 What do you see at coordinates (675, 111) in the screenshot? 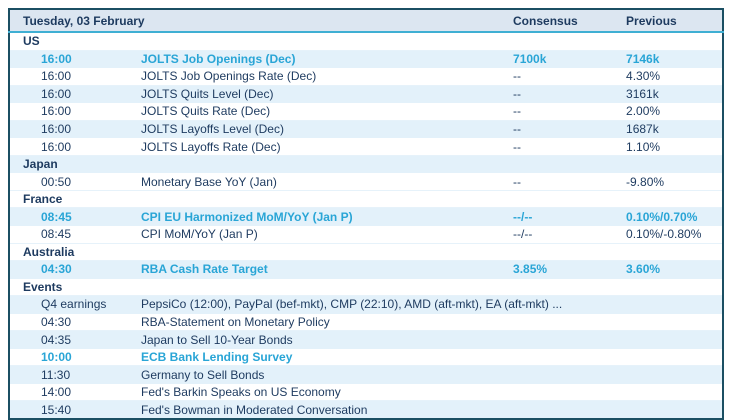
I see `previous-cell: 2.00%` at bounding box center [675, 111].